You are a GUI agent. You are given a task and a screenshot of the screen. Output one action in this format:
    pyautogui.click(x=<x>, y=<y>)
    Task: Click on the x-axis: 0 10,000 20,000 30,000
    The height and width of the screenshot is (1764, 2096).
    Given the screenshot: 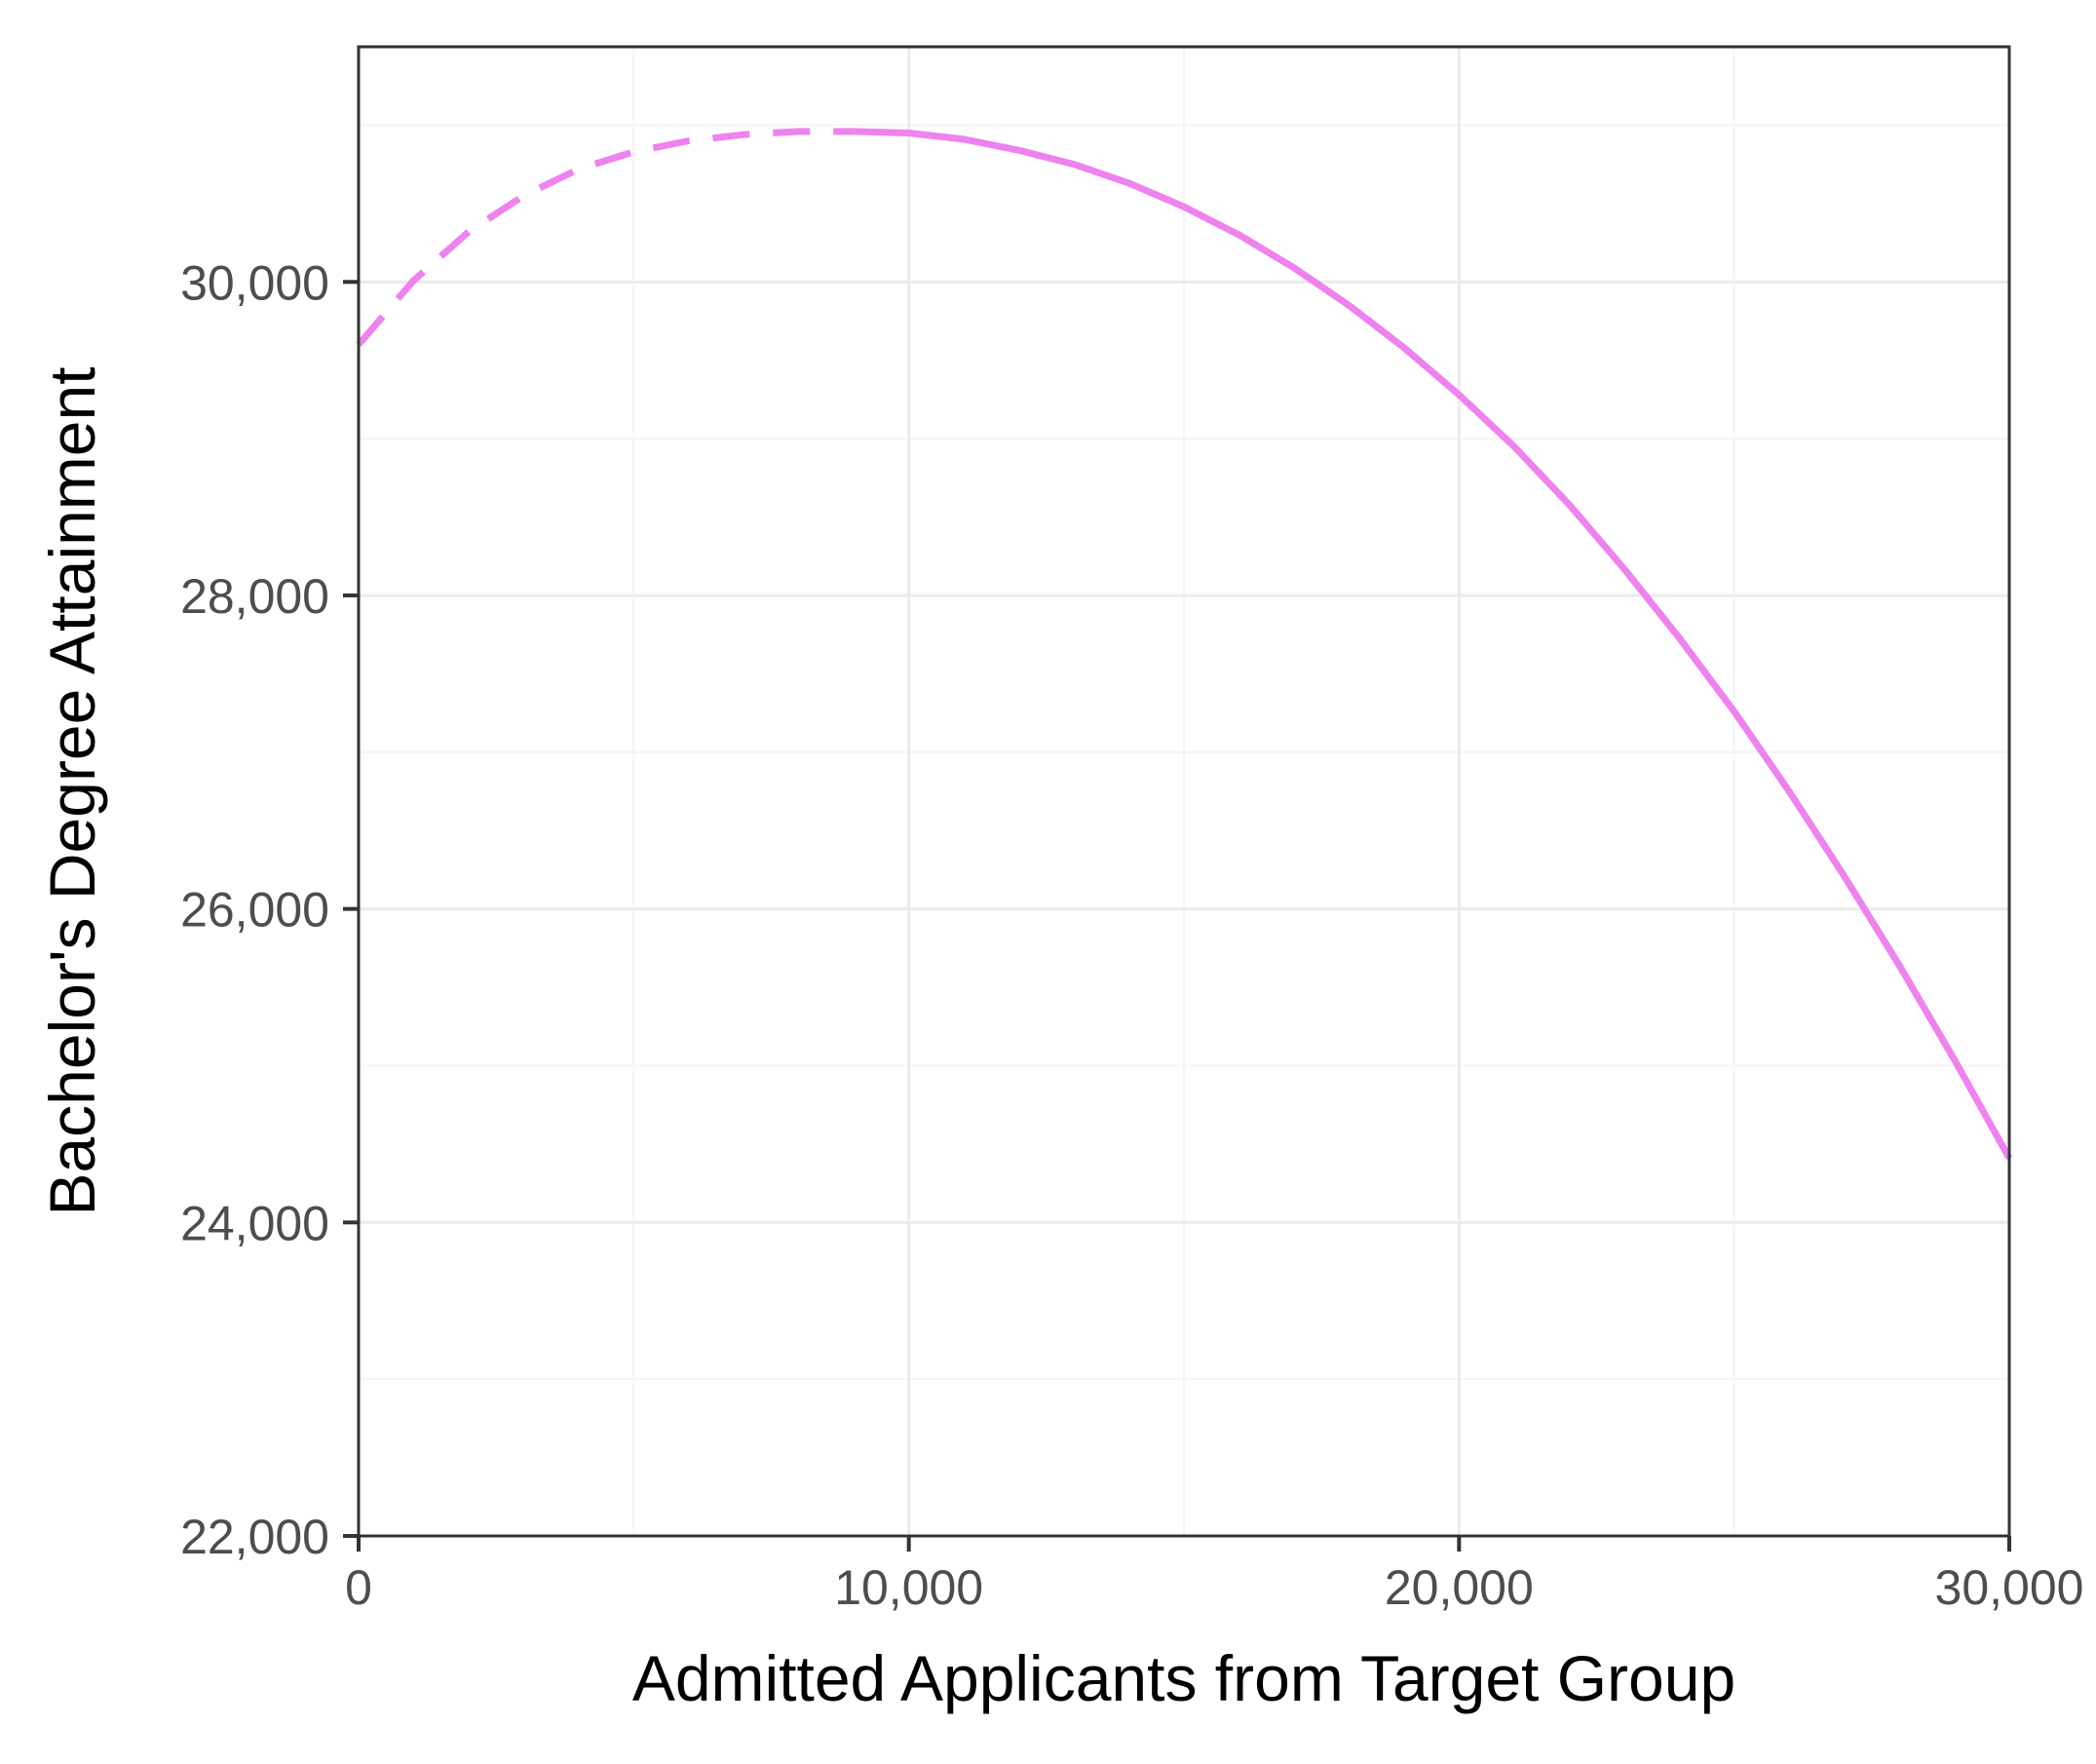 What is the action you would take?
    pyautogui.click(x=1214, y=1575)
    